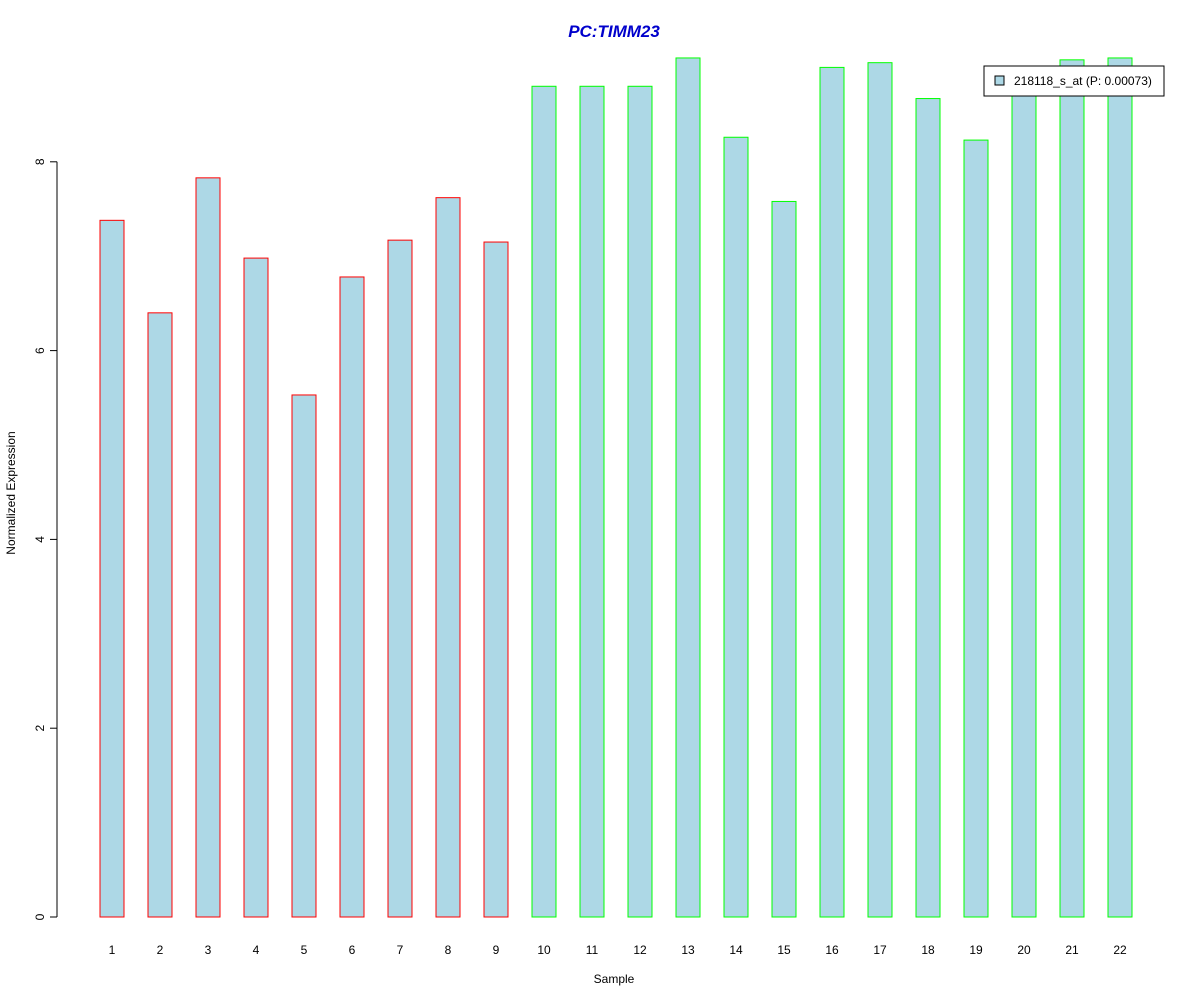 The height and width of the screenshot is (1000, 1200). I want to click on y-tick-label: 2, so click(40, 728).